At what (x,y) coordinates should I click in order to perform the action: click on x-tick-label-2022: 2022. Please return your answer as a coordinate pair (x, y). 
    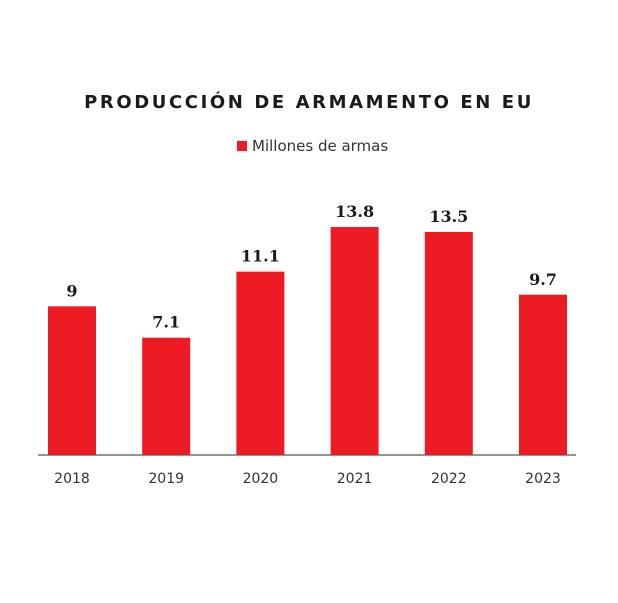
    Looking at the image, I should click on (449, 479).